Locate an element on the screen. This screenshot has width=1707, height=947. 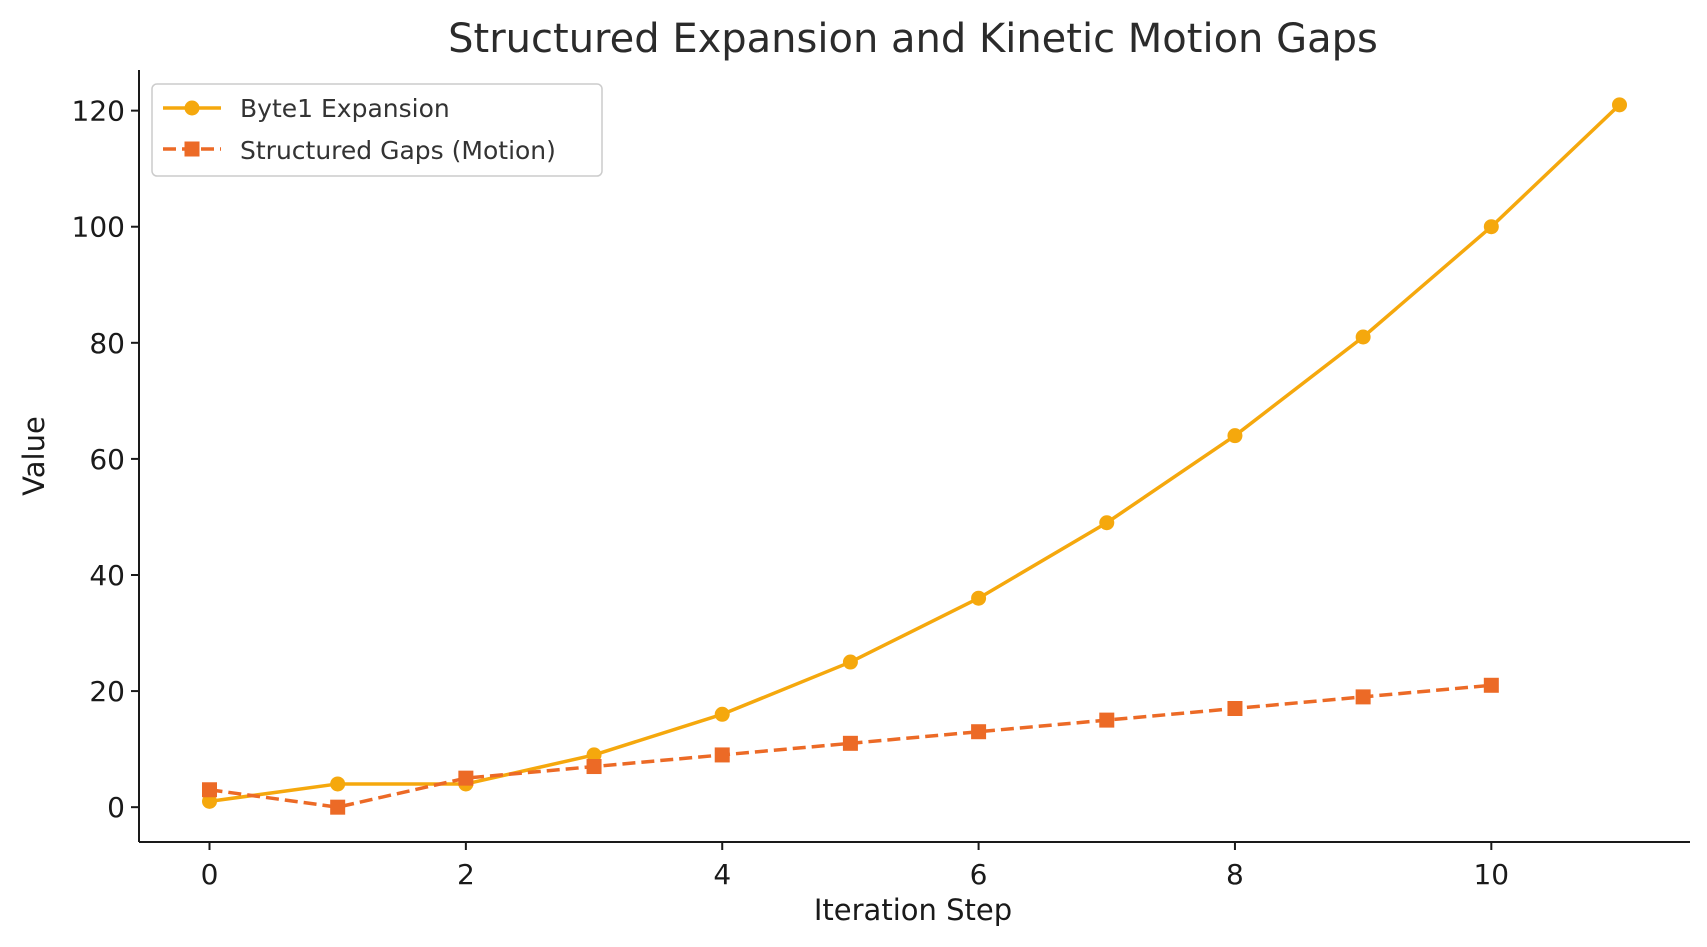
y-tick-label: 120 is located at coordinates (98, 111).